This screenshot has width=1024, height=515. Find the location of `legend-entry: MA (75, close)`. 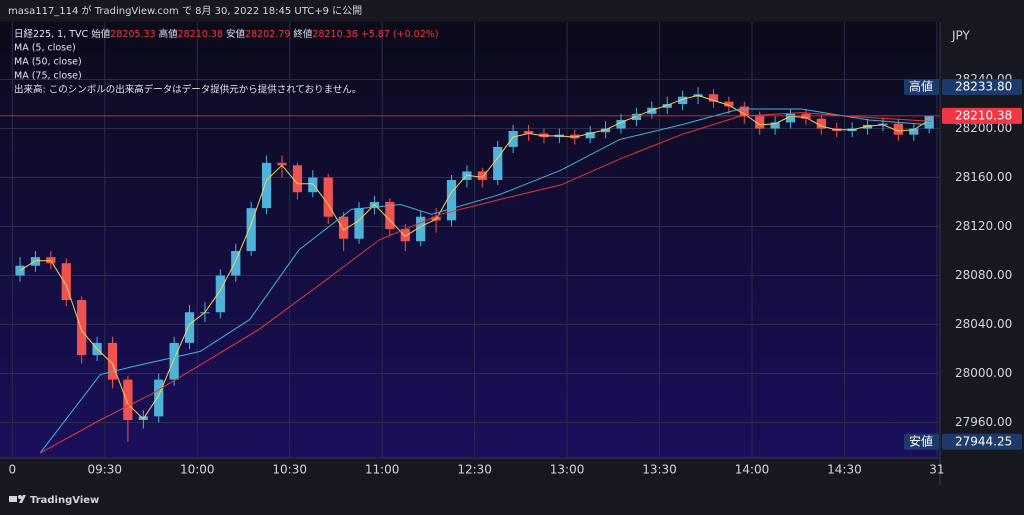

legend-entry: MA (75, close) is located at coordinates (48, 76).